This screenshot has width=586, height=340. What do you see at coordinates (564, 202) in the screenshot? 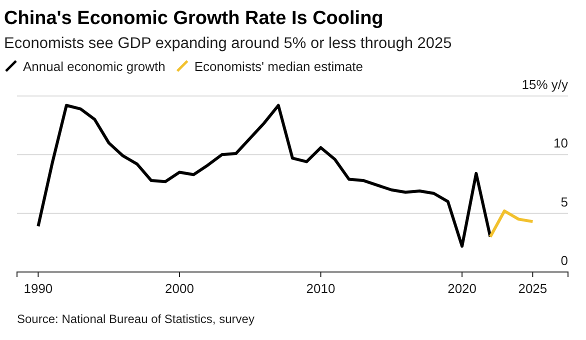
I see `y-tick-label: 5` at bounding box center [564, 202].